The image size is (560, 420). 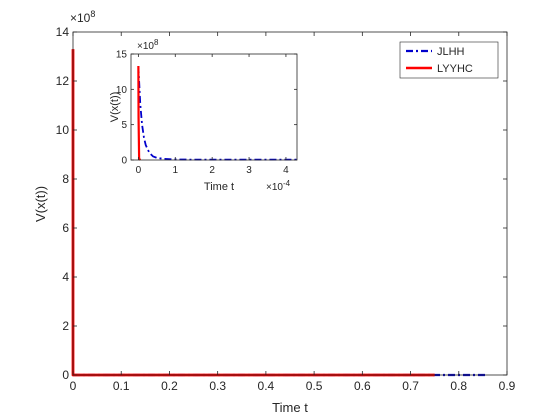 I want to click on main-x-axis-label: Time t, so click(x=290, y=407).